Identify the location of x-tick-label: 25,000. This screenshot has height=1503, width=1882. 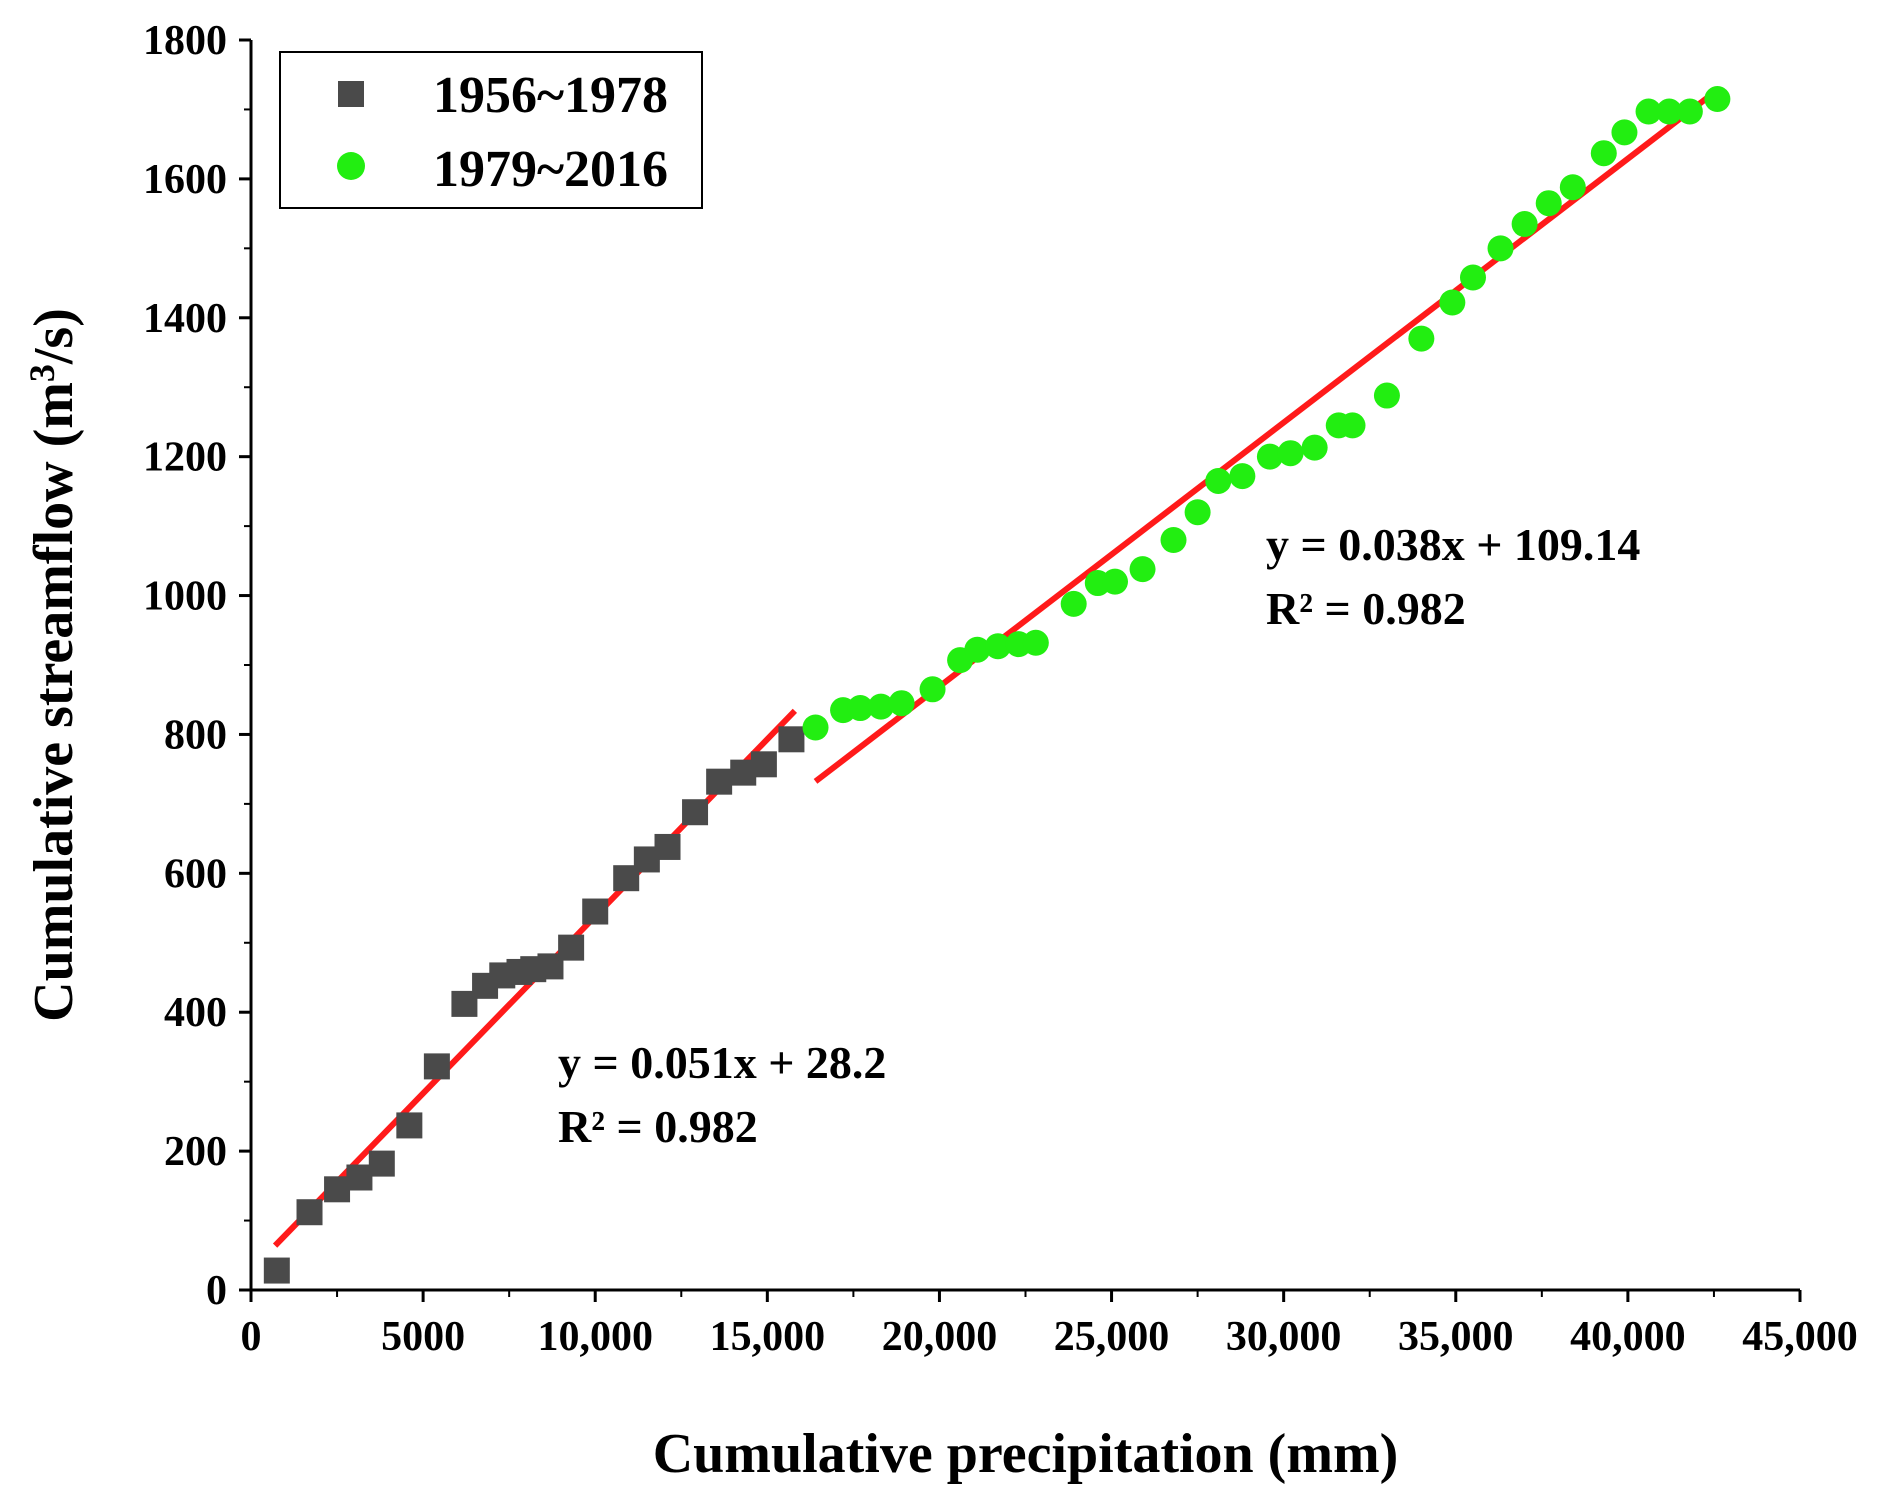
(1112, 1337).